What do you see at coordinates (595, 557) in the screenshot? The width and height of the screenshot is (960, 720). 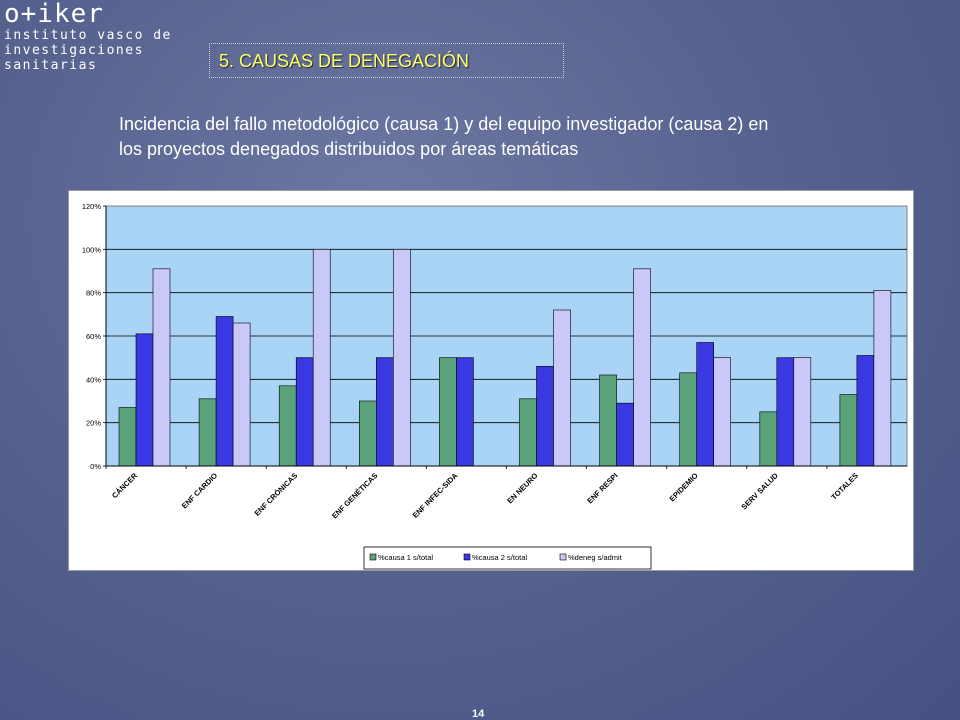 I see `legend-label-3: %deneg s/admit` at bounding box center [595, 557].